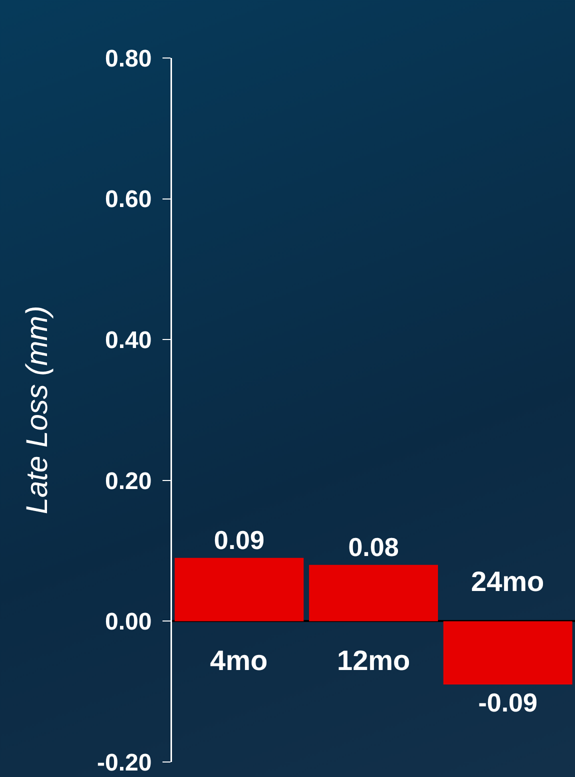  I want to click on y-tick-label: 0.80, so click(128, 58).